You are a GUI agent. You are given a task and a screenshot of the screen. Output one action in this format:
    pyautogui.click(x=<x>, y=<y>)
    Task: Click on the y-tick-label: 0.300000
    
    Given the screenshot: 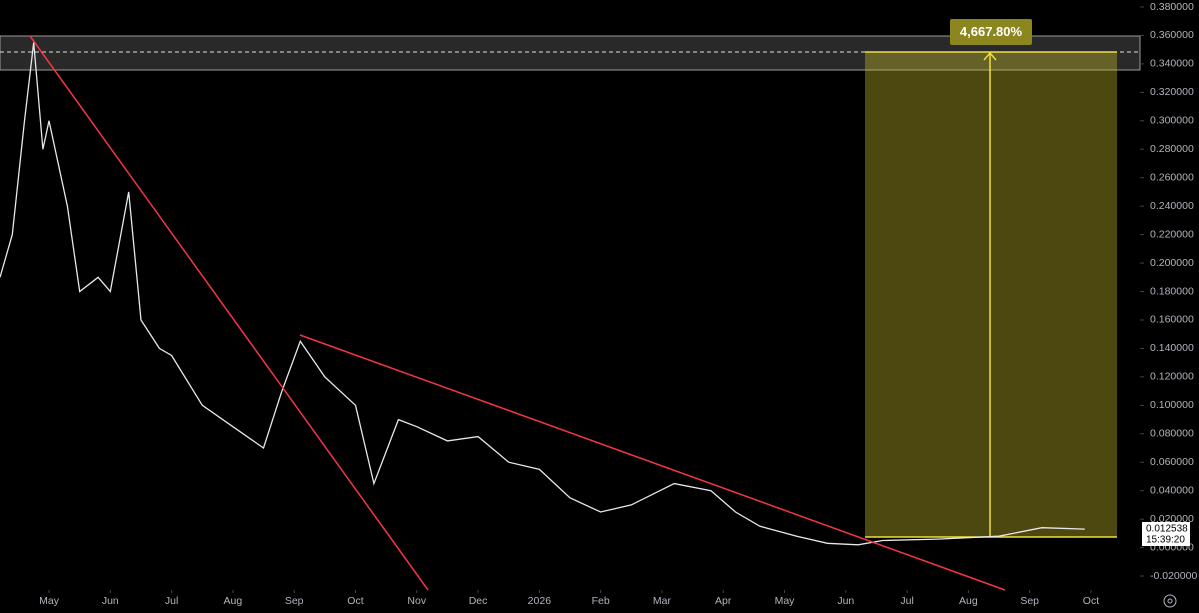 What is the action you would take?
    pyautogui.click(x=1172, y=121)
    